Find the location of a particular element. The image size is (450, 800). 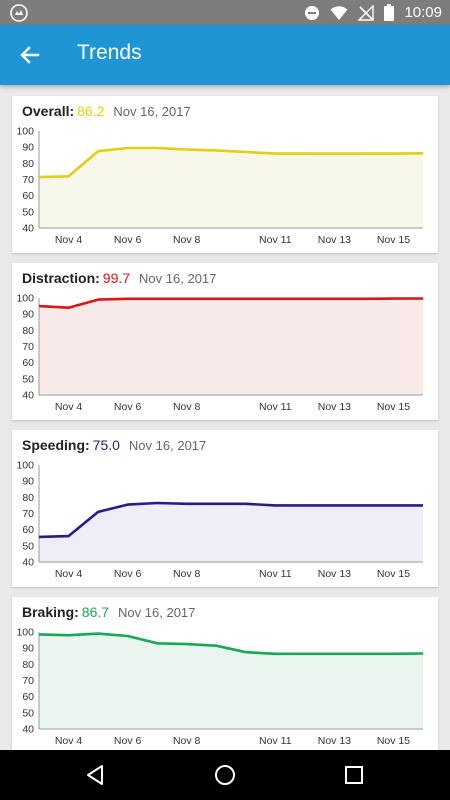

home-nav-icon is located at coordinates (225, 775).